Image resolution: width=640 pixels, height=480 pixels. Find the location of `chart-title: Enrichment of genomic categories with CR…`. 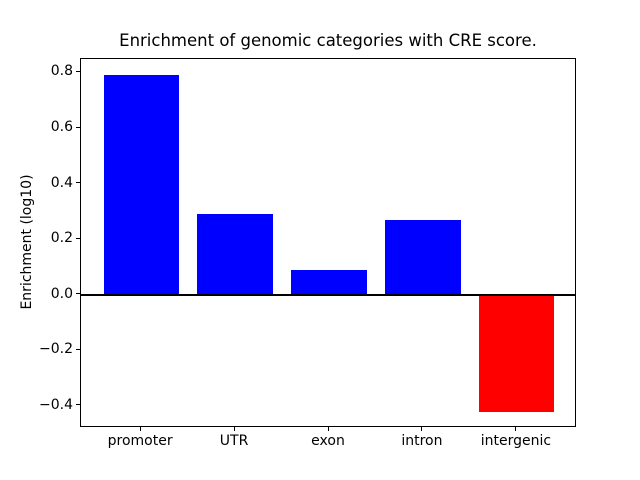

chart-title: Enrichment of genomic categories with CR… is located at coordinates (328, 40).